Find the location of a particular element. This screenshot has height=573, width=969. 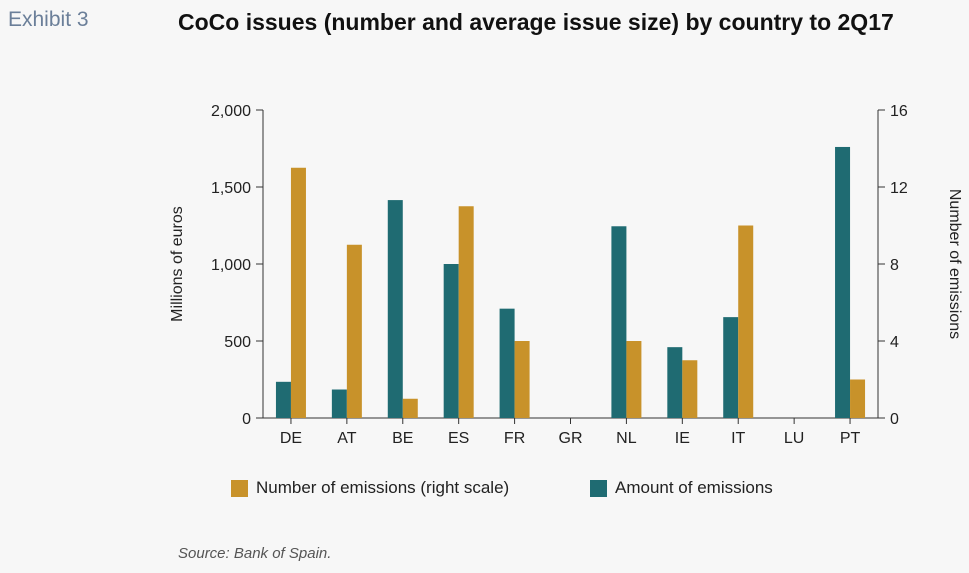

x-tick-label: ES is located at coordinates (458, 438).